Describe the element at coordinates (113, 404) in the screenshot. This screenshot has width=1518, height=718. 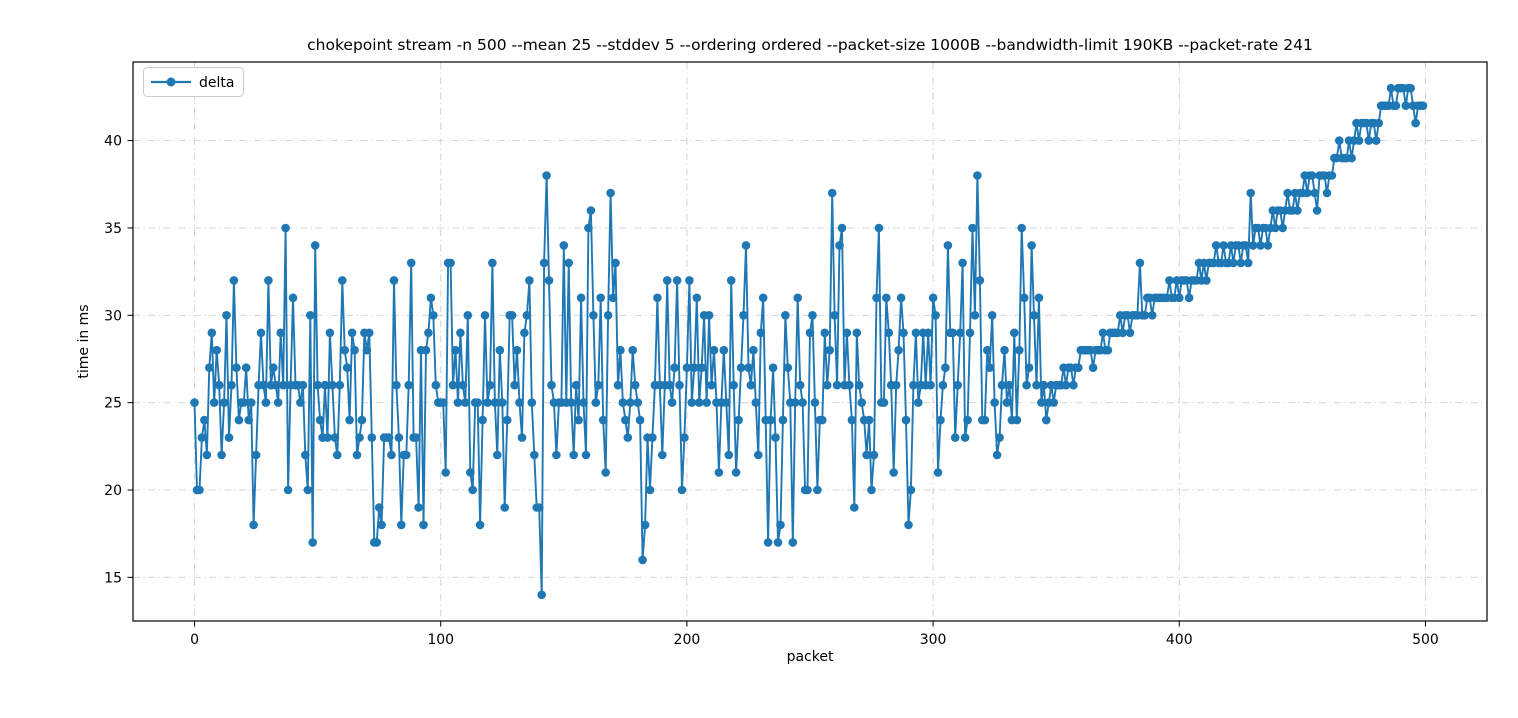
I see `y-tick-label: 25` at that location.